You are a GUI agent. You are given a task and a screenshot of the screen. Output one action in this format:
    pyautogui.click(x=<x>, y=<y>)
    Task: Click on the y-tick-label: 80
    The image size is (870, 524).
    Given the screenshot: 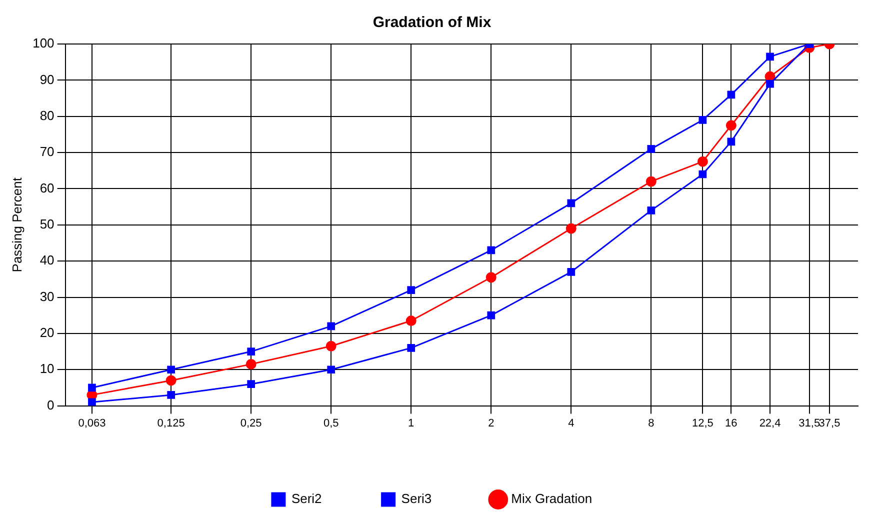 What is the action you would take?
    pyautogui.click(x=47, y=115)
    